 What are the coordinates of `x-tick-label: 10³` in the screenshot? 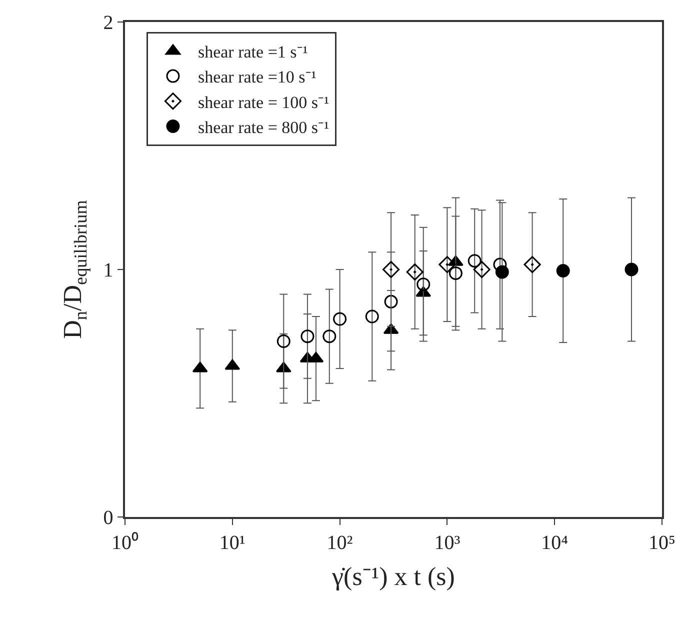 It's located at (447, 543).